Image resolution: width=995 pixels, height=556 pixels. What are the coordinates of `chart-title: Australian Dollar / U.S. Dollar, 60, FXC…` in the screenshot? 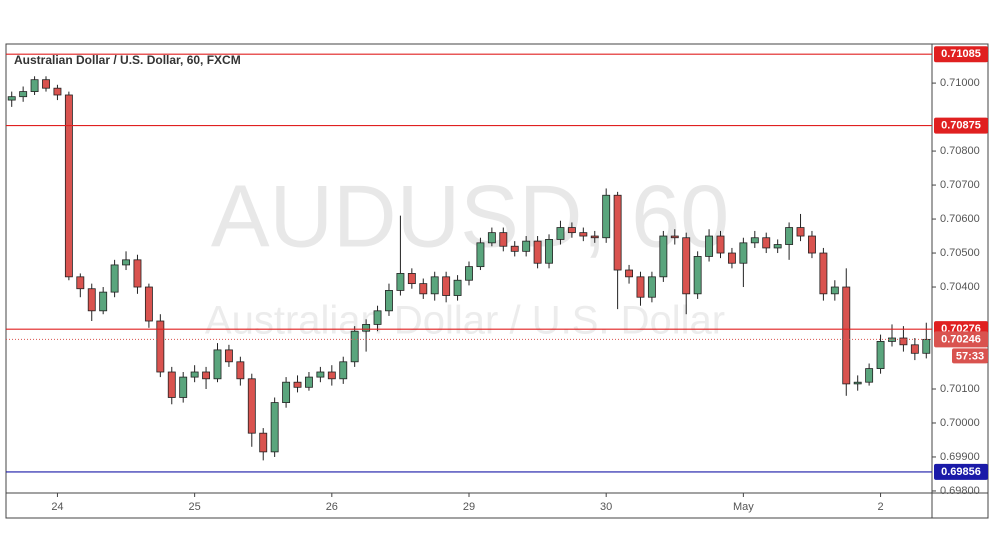 It's located at (127, 60).